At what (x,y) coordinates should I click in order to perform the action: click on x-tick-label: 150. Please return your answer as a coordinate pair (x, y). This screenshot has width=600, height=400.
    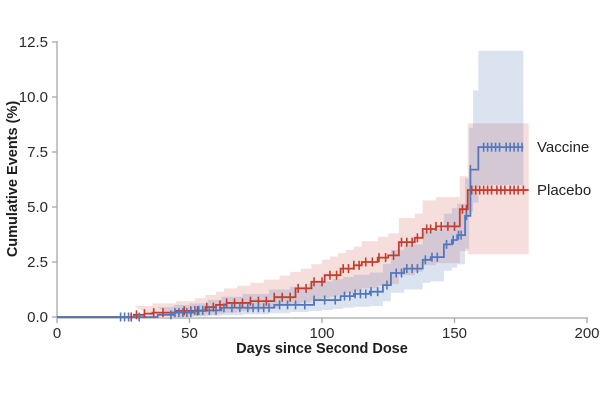
    Looking at the image, I should click on (454, 333).